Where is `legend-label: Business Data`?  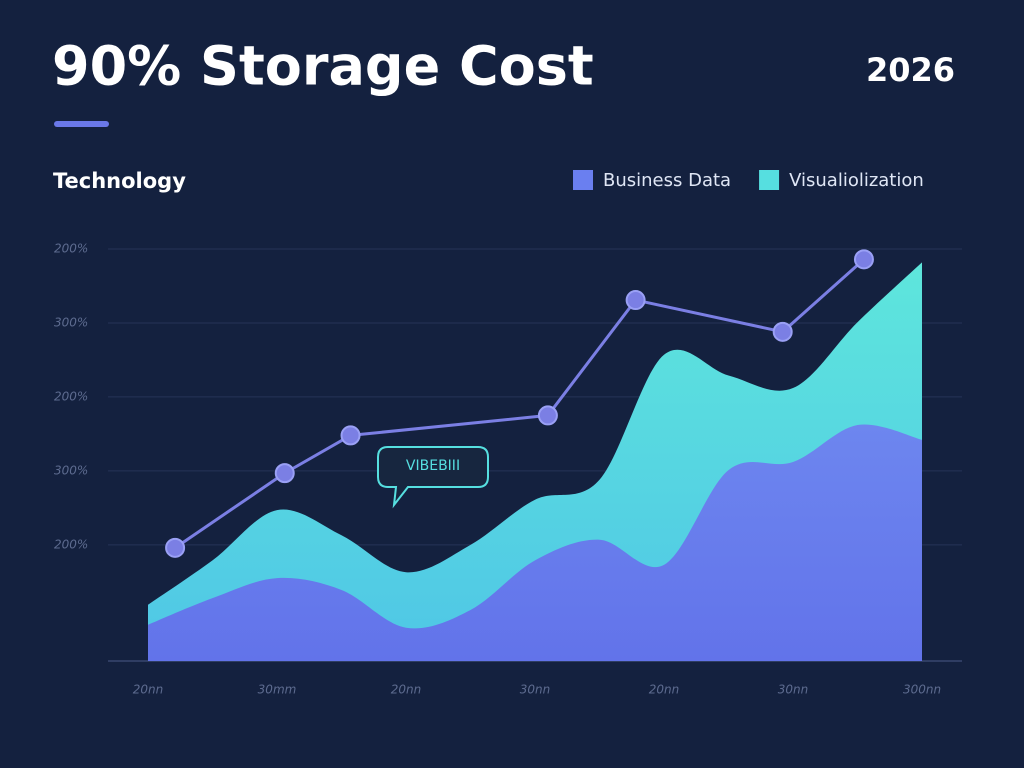 legend-label: Business Data is located at coordinates (667, 180).